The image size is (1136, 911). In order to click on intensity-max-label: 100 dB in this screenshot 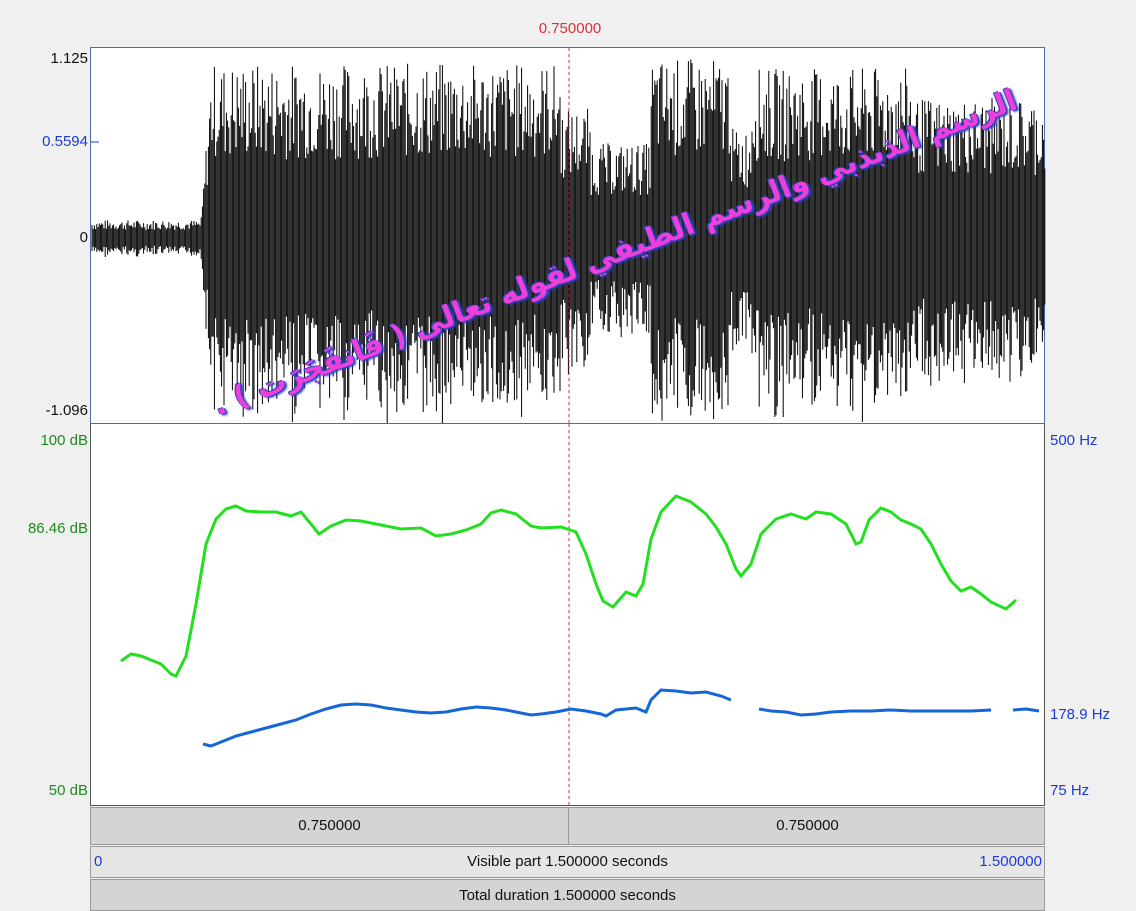, I will do `click(64, 440)`.